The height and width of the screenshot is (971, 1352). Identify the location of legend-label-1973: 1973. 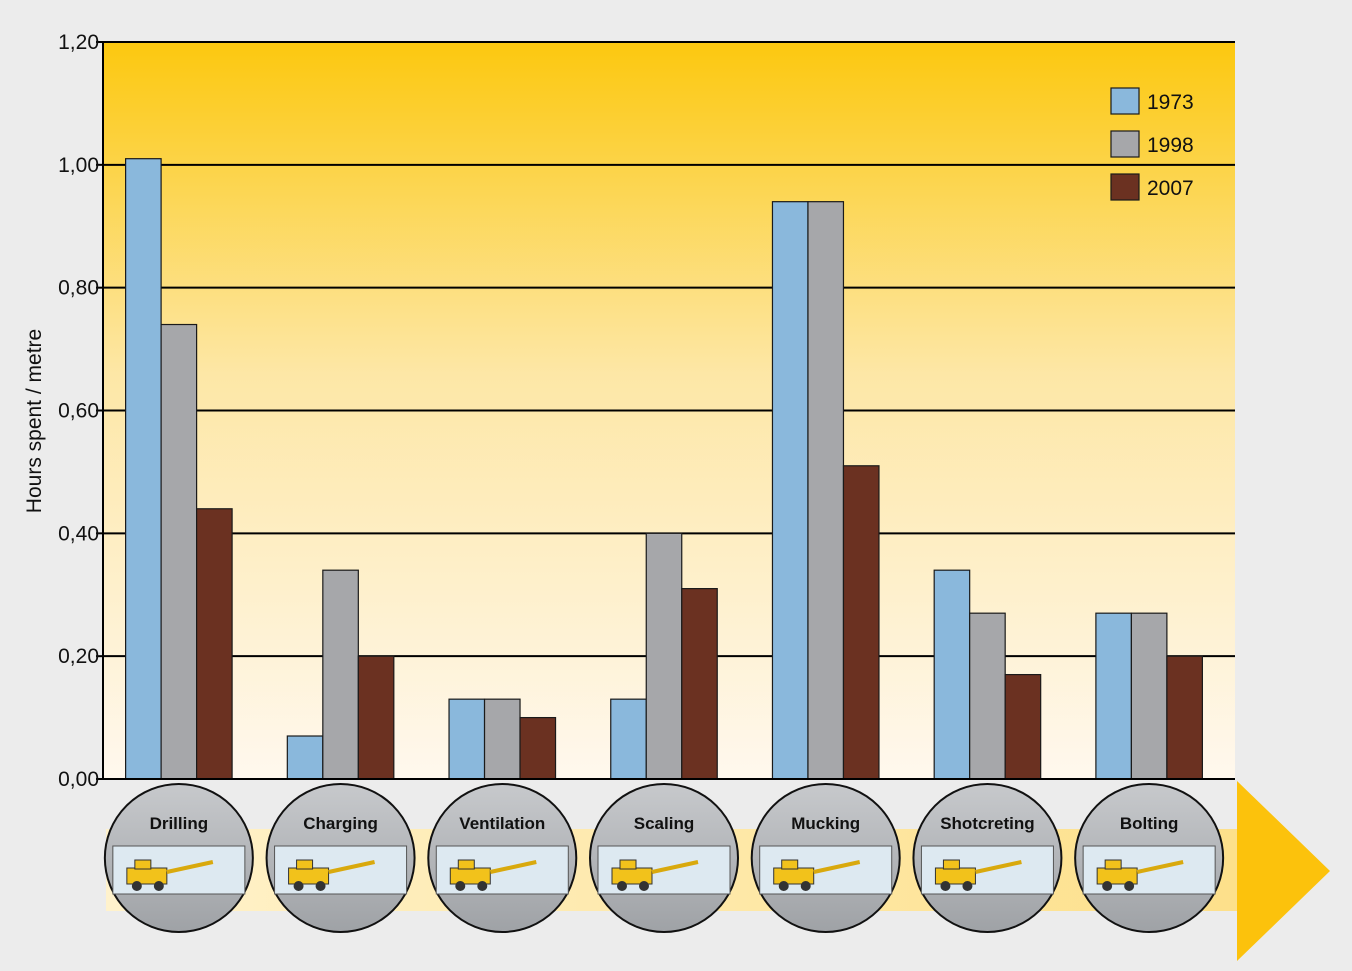
(1170, 102).